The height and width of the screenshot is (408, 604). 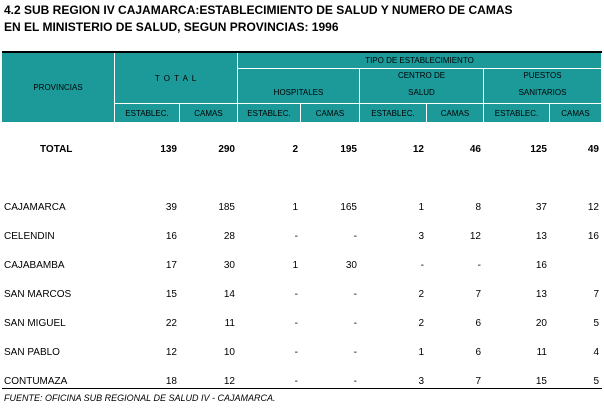 I want to click on row-label: CAJABAMBA, so click(x=34, y=265).